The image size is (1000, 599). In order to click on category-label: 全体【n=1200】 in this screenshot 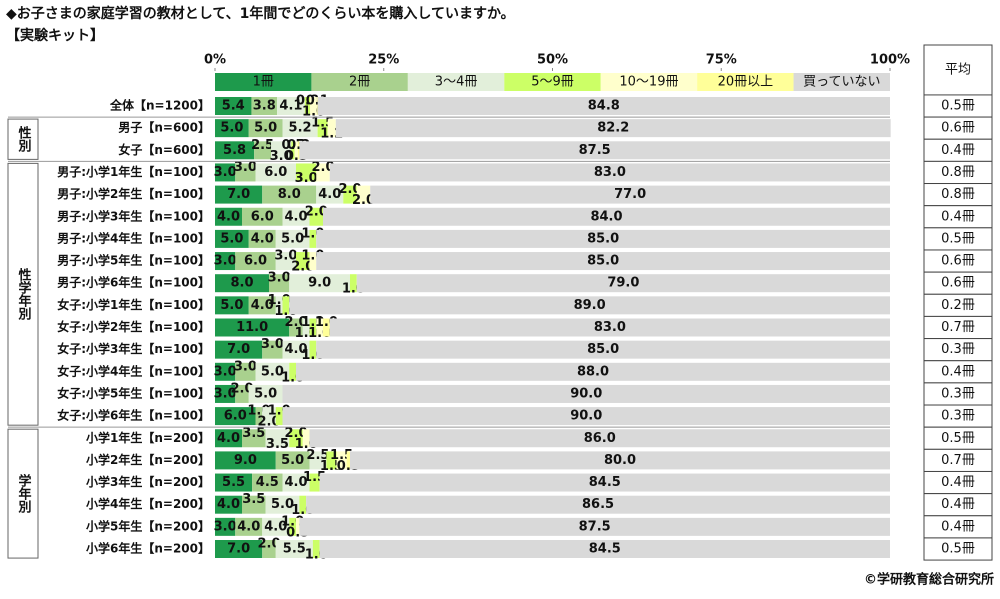, I will do `click(159, 105)`.